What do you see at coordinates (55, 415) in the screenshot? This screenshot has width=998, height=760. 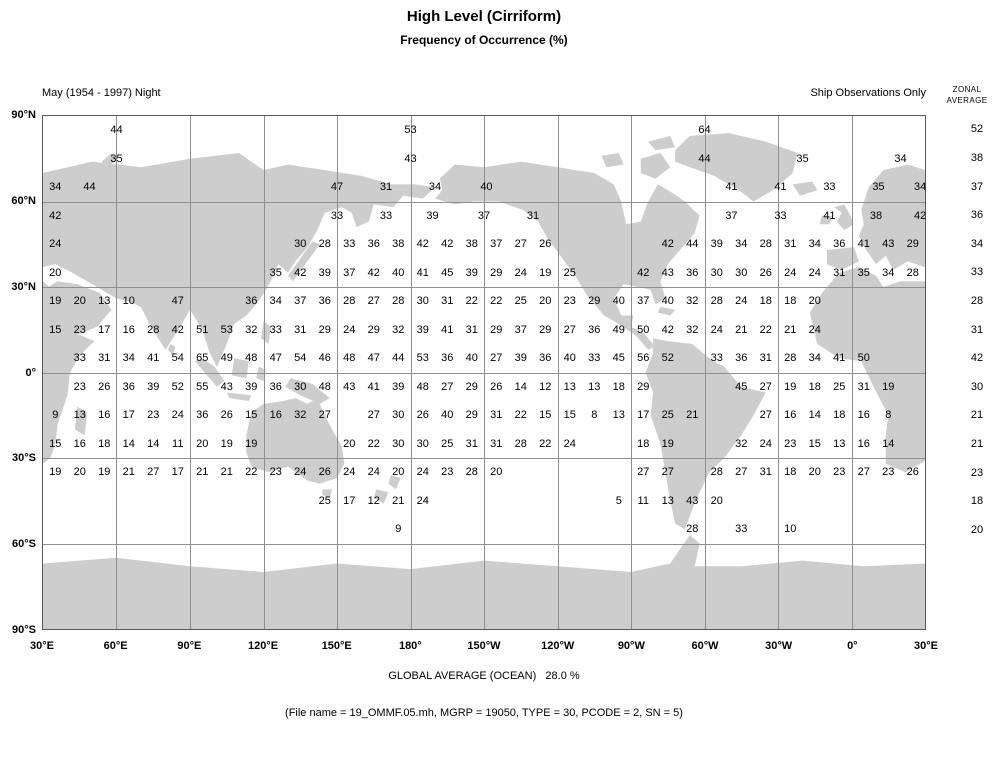 I see `grid-value: 9` at bounding box center [55, 415].